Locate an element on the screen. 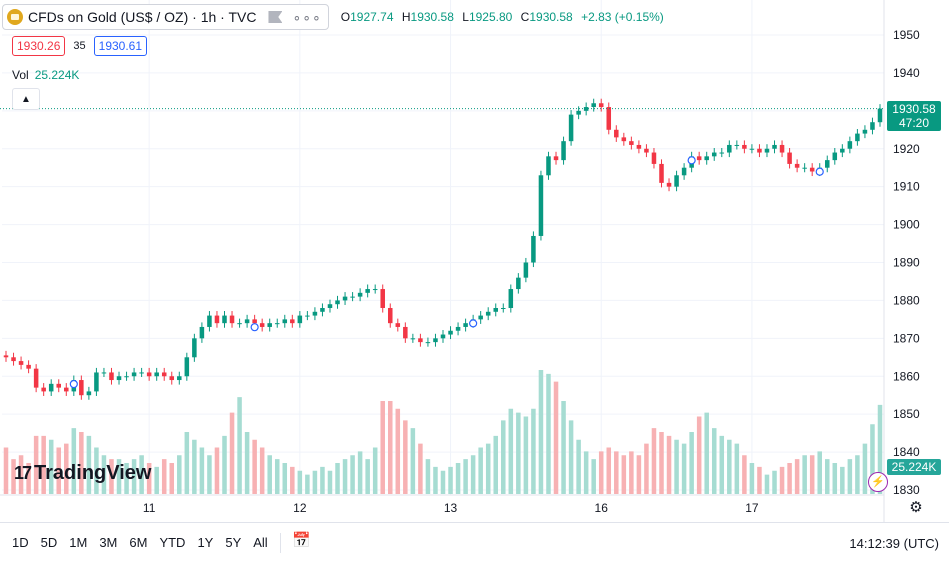 This screenshot has height=566, width=949. range-button-1d: 1D is located at coordinates (20, 542).